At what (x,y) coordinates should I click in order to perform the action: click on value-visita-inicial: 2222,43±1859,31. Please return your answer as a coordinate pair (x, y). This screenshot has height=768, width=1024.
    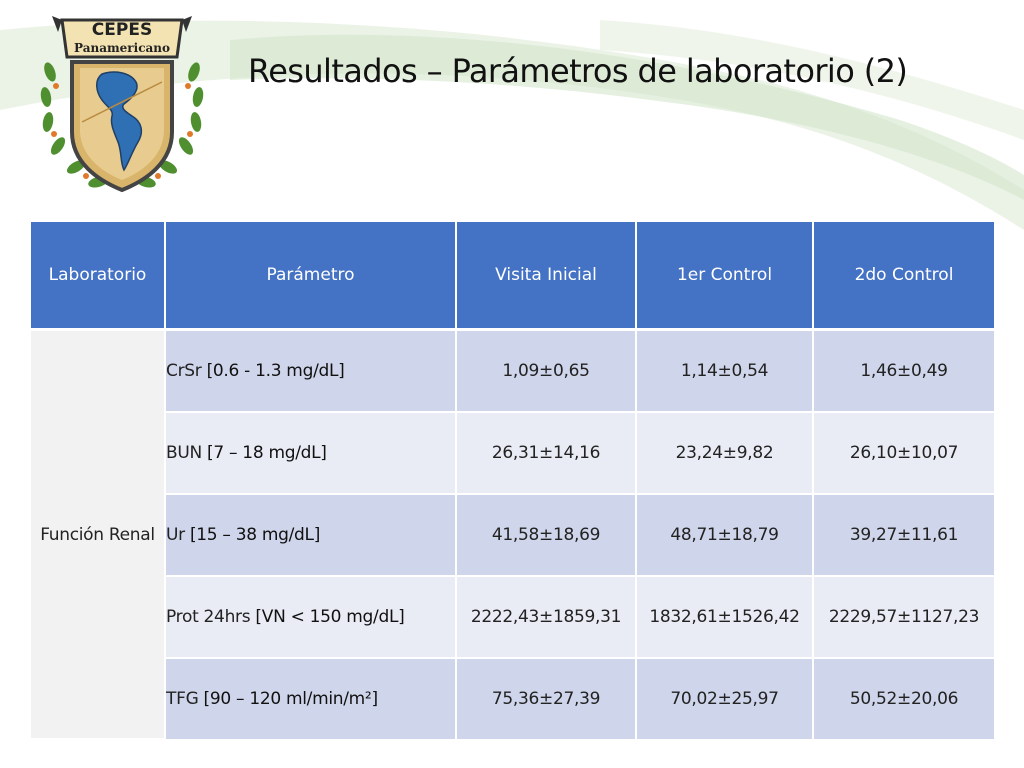
    Looking at the image, I should click on (546, 617).